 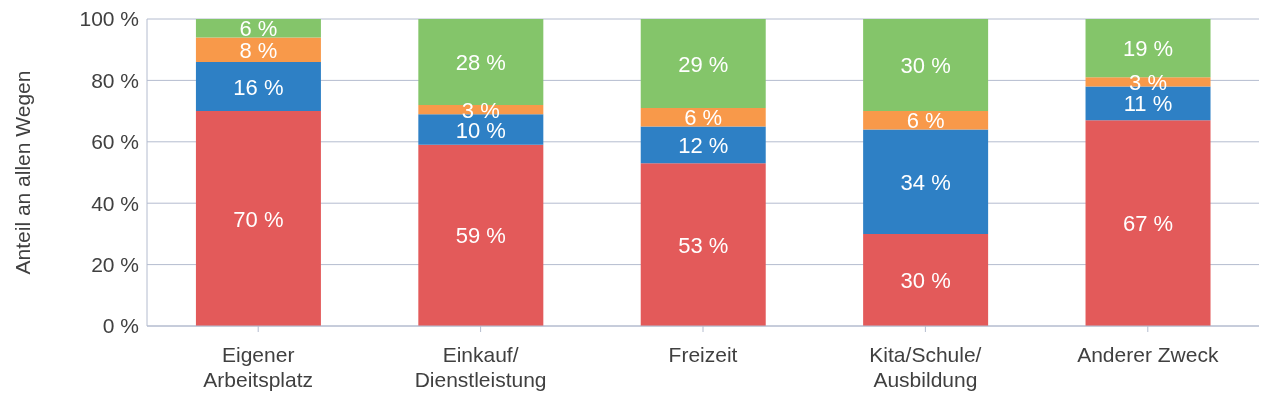 What do you see at coordinates (480, 130) in the screenshot?
I see `data-label: 10 %` at bounding box center [480, 130].